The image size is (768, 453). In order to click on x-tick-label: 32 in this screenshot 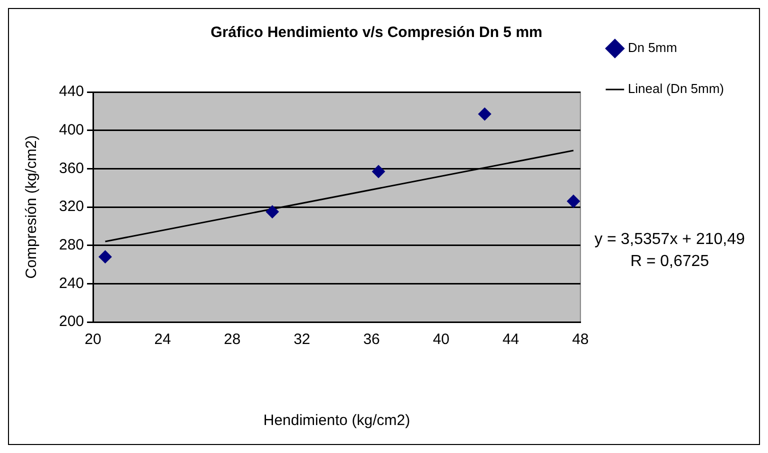, I will do `click(302, 339)`.